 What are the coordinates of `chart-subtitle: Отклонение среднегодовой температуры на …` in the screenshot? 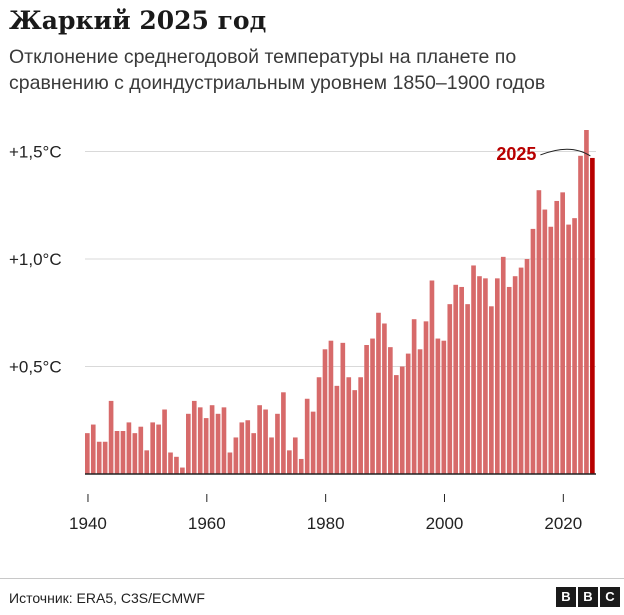 It's located at (277, 70).